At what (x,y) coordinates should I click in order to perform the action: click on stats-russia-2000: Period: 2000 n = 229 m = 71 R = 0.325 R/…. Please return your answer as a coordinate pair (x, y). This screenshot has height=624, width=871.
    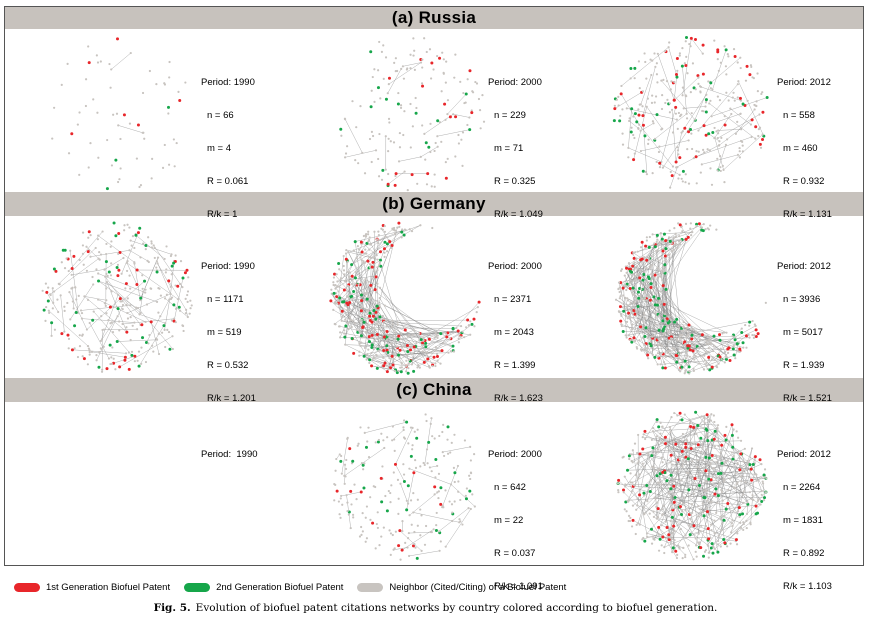
    Looking at the image, I should click on (515, 148).